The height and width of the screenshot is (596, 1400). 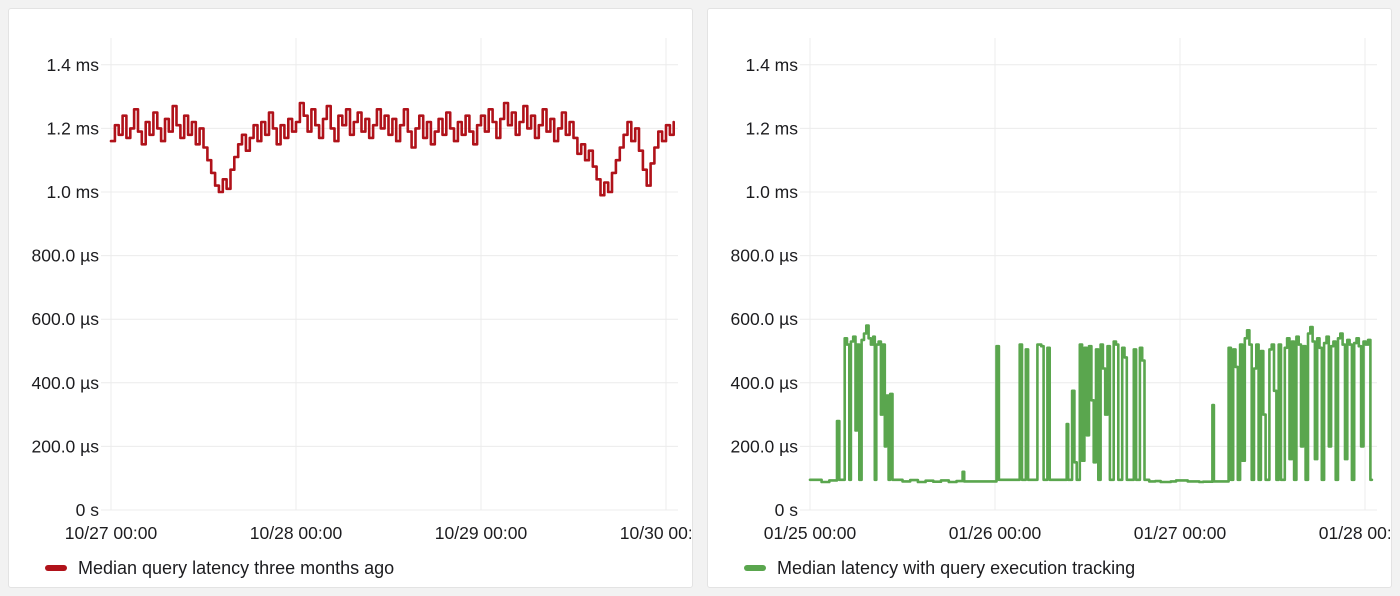 I want to click on x-tick-label: 01/25 00:00, so click(x=810, y=533).